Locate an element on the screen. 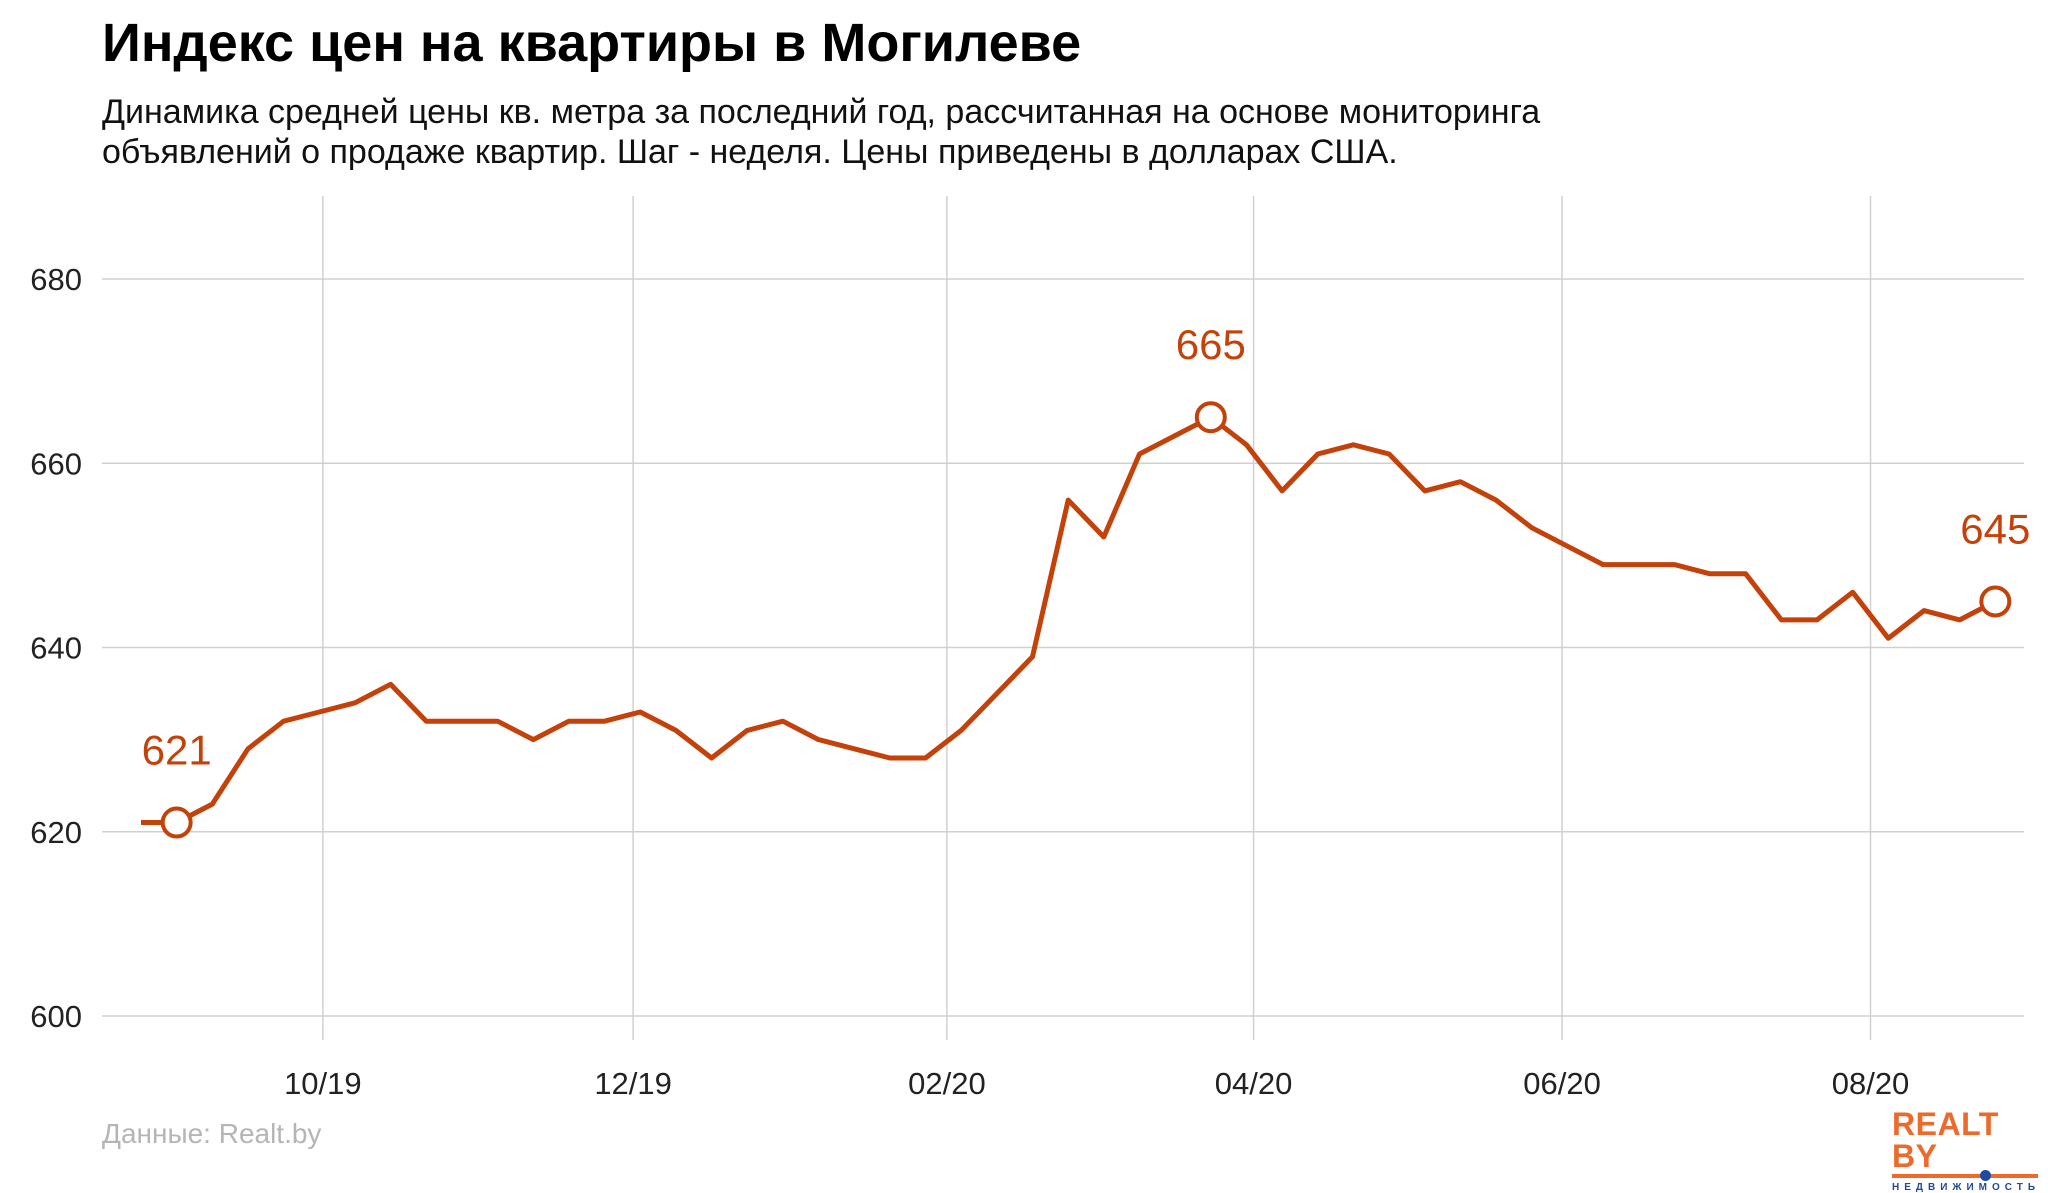 This screenshot has height=1193, width=2048. x-tick-label: 04/20 is located at coordinates (1254, 1083).